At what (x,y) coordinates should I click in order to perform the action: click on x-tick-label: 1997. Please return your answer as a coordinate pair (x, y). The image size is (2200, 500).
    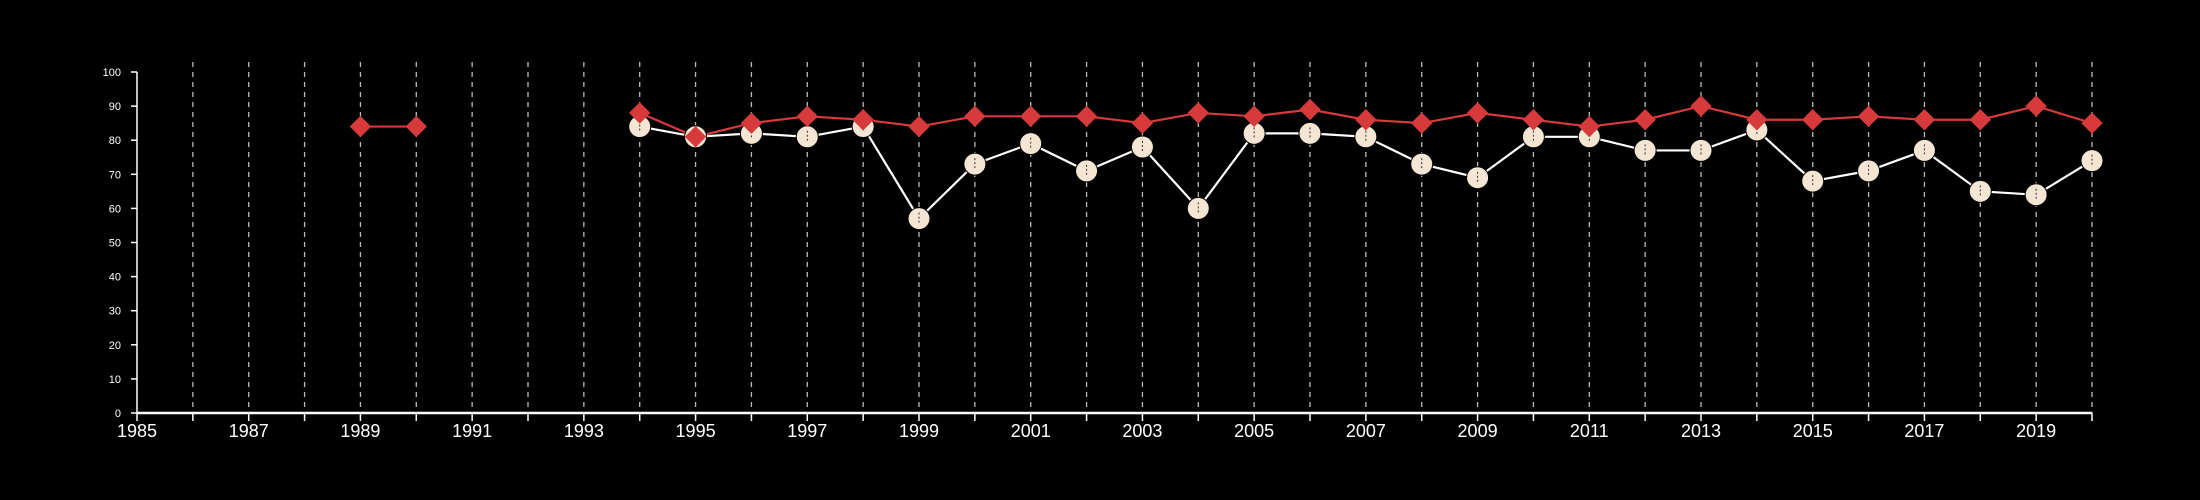
    Looking at the image, I should click on (807, 431).